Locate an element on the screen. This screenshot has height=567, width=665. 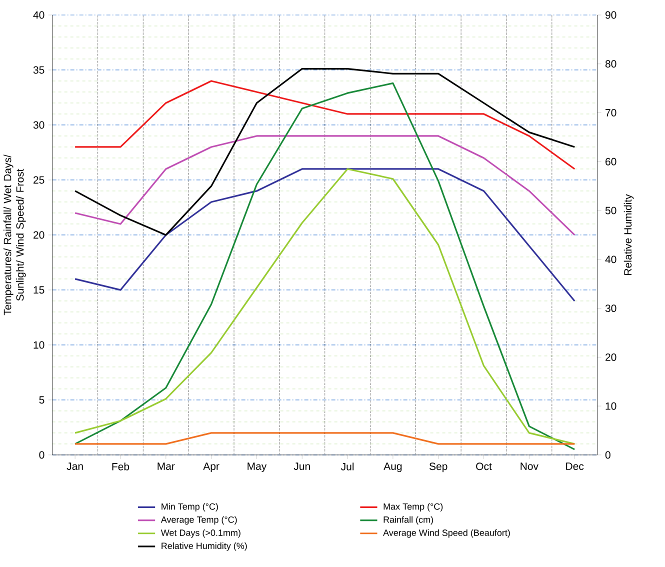
y-tick-label: 15 is located at coordinates (39, 290).